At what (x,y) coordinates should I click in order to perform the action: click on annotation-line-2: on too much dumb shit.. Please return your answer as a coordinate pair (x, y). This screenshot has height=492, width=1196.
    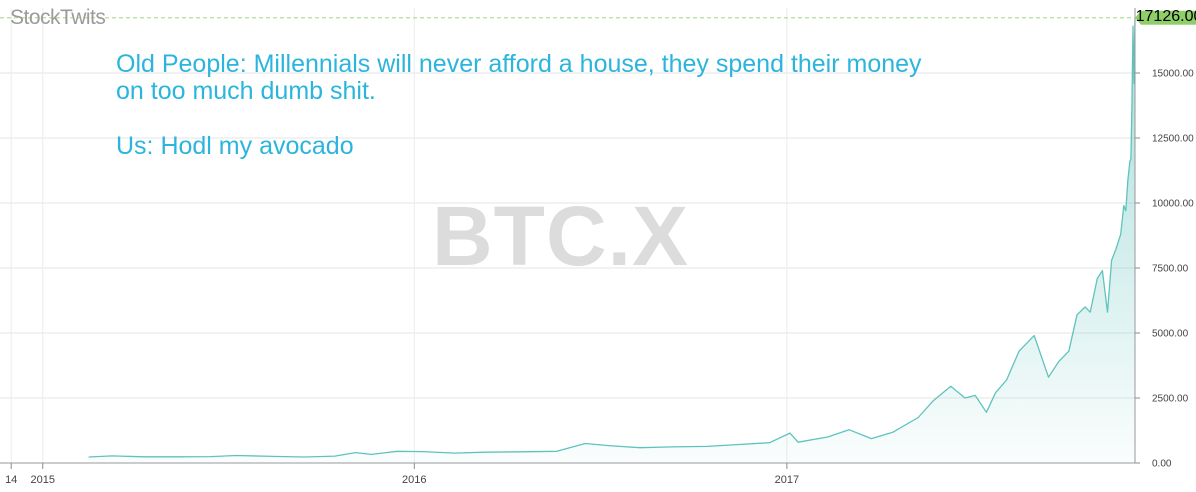
    Looking at the image, I should click on (246, 91).